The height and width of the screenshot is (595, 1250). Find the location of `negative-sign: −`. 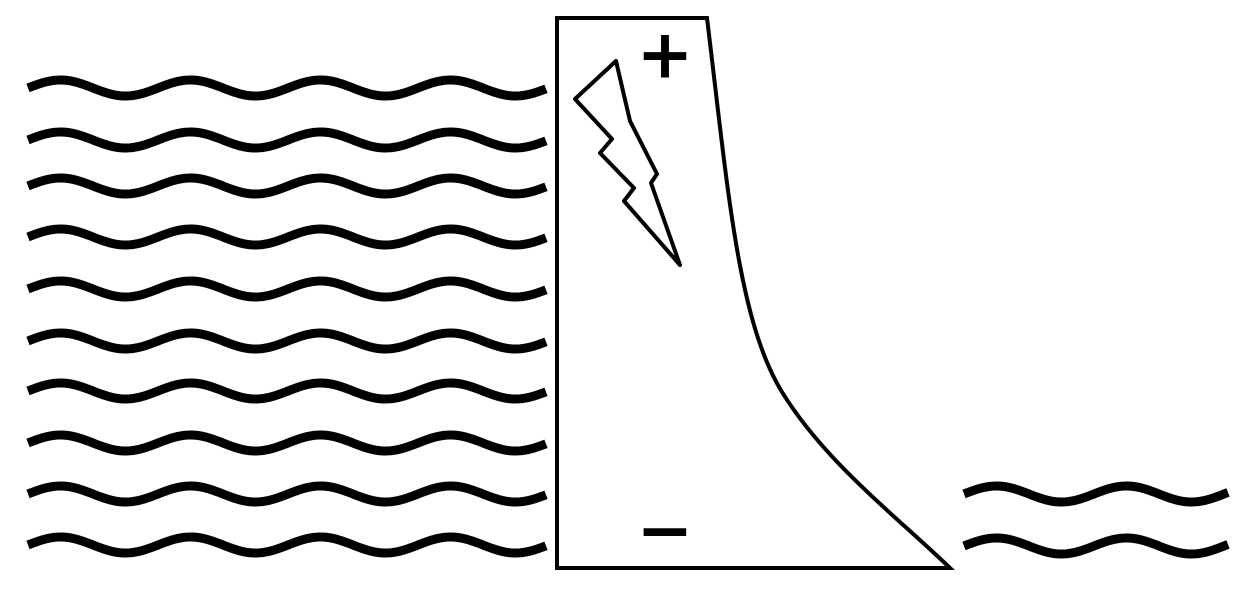

negative-sign: − is located at coordinates (665, 531).